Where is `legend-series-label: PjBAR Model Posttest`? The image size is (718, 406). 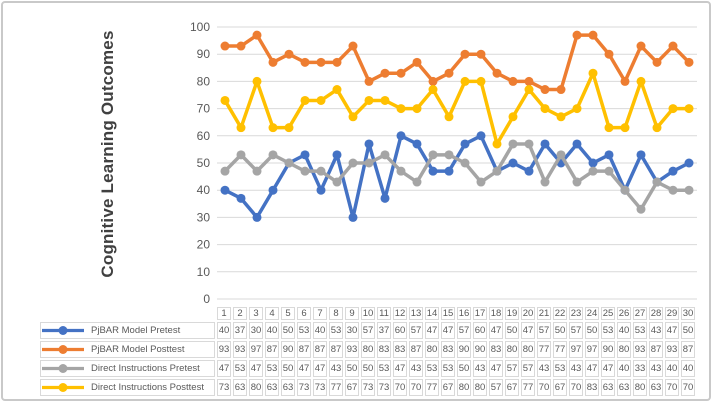 legend-series-label: PjBAR Model Posttest is located at coordinates (138, 349).